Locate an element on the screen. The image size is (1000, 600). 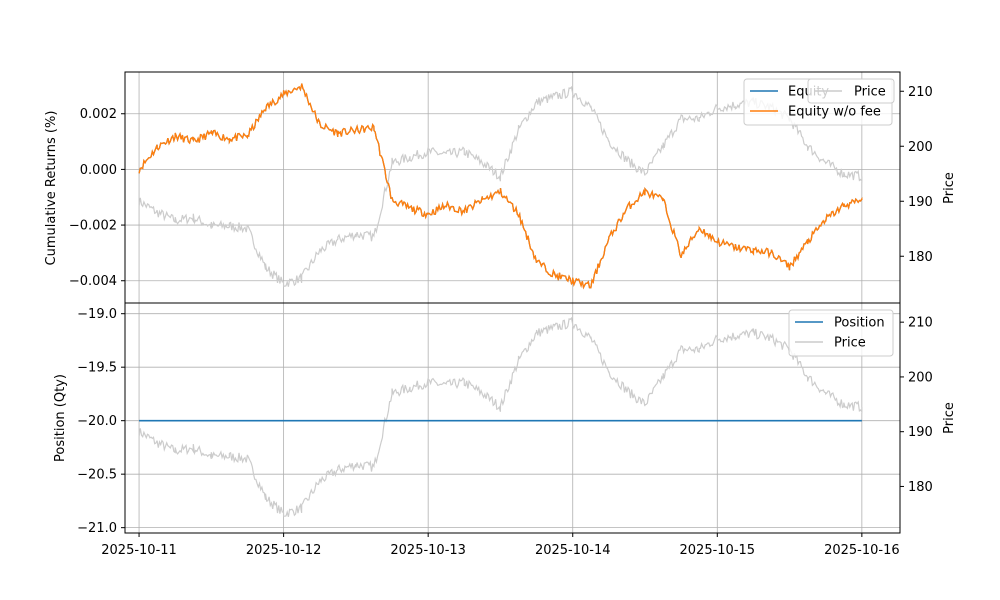
top-y-axis-label-right: Price is located at coordinates (949, 188).